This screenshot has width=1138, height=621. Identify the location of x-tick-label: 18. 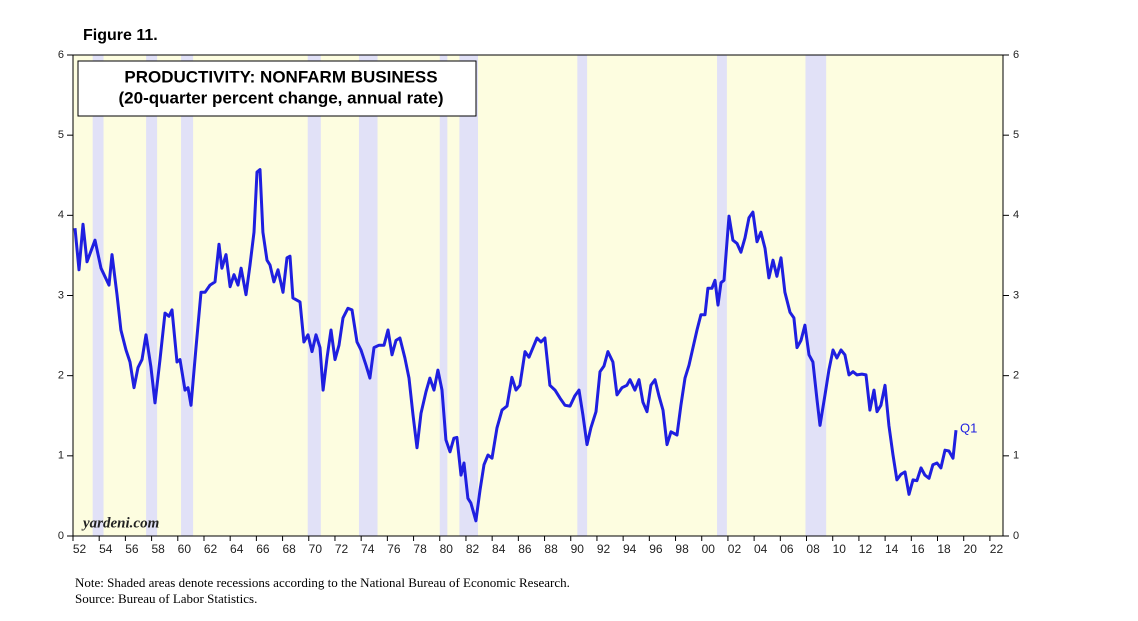
(944, 549).